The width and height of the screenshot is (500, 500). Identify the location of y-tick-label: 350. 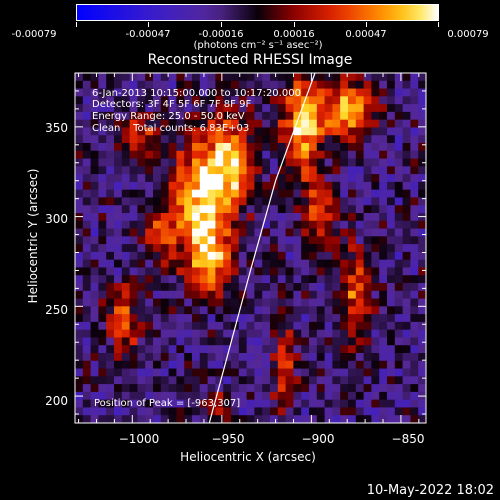
(56, 128).